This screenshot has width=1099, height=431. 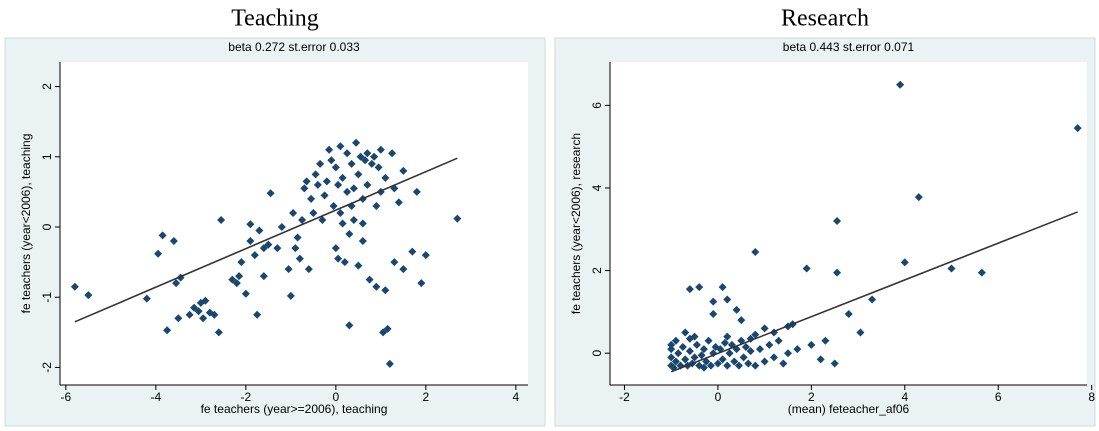 I want to click on y-axis-label: fe teachers (year<2006), teaching, so click(x=26, y=224).